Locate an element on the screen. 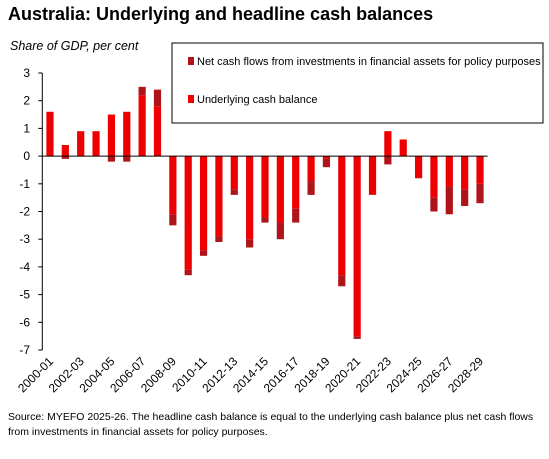 The image size is (549, 459). y-tick-label: 3 is located at coordinates (26, 73).